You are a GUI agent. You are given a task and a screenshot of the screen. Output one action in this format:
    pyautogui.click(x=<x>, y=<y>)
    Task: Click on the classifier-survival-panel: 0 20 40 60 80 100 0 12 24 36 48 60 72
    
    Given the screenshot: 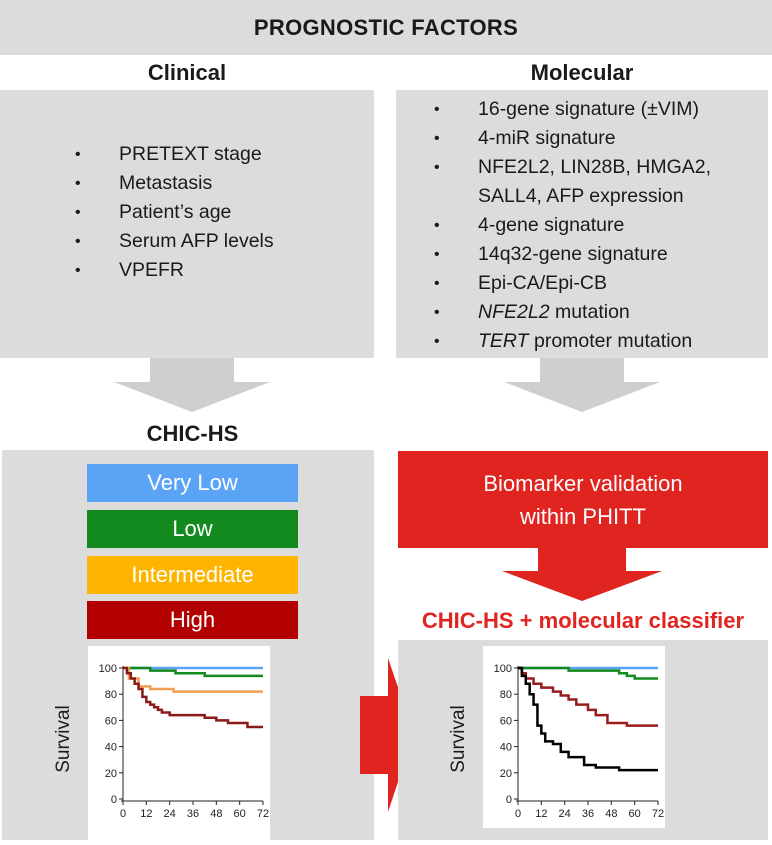 What is the action you would take?
    pyautogui.click(x=574, y=737)
    